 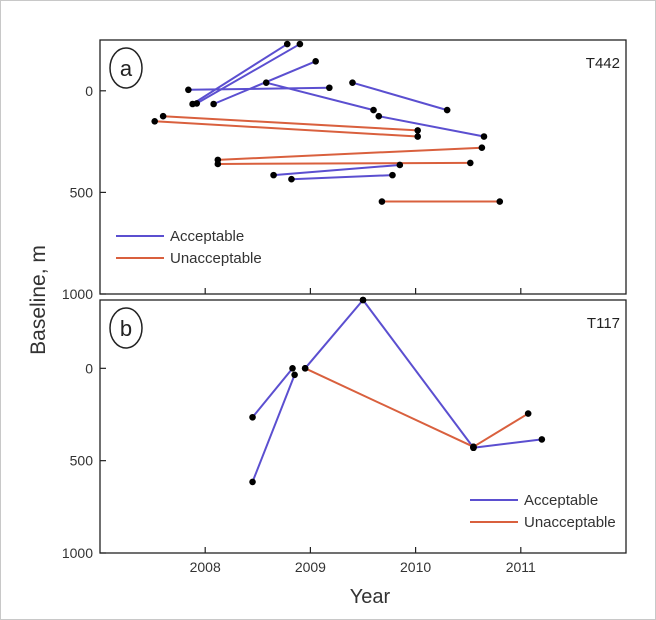 I want to click on panel-label: b, so click(x=126, y=328).